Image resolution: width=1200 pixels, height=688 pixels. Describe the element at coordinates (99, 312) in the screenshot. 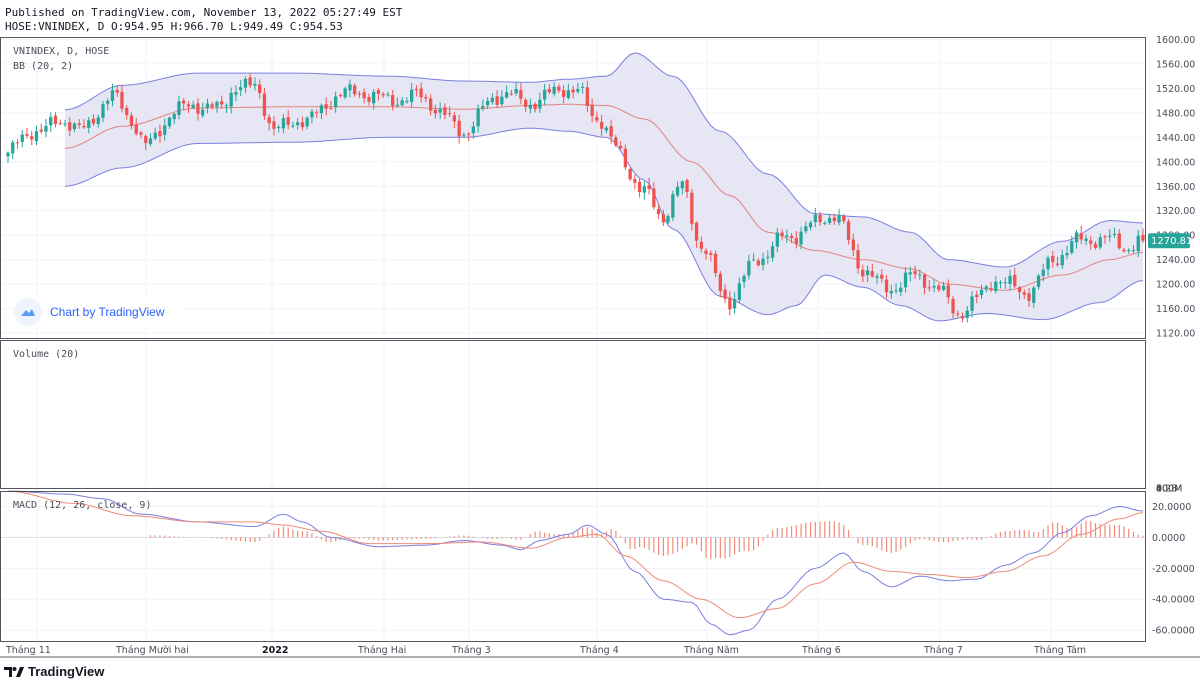

I see `chart-by-tradingview-badge: Chart by TradingView` at that location.